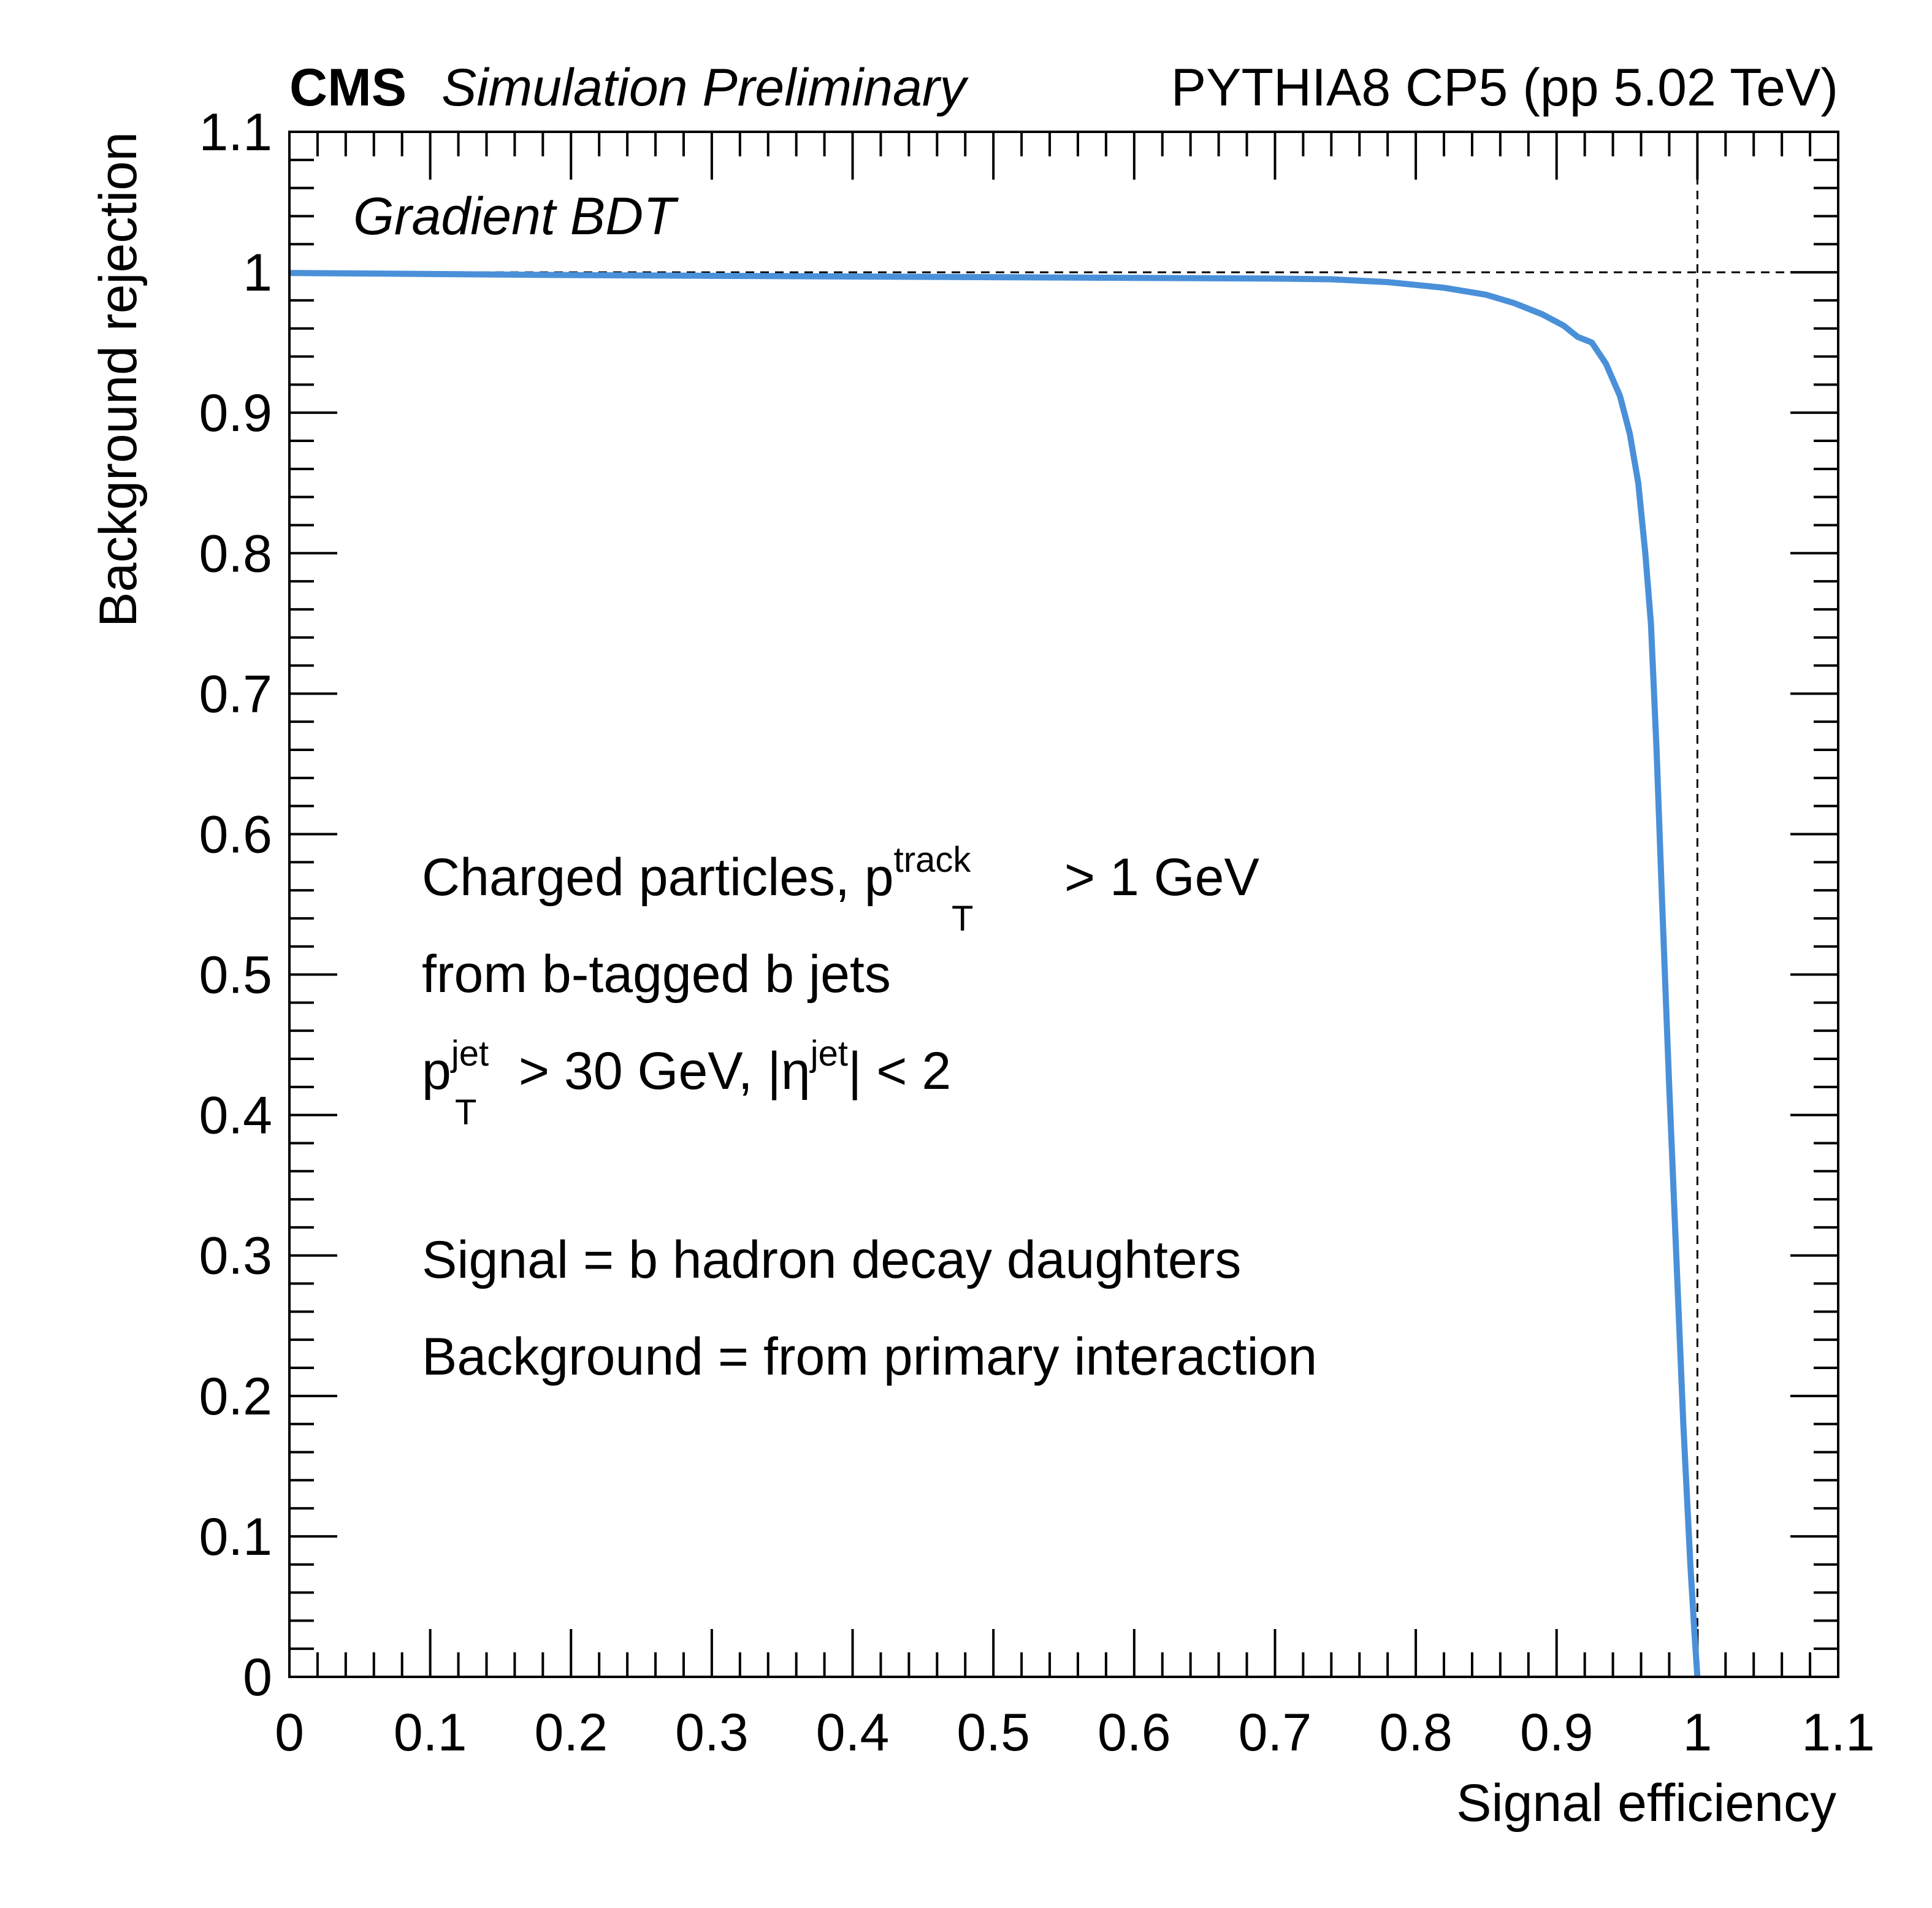 This screenshot has height=1908, width=1932. Describe the element at coordinates (257, 272) in the screenshot. I see `y-tick-label: 1` at that location.